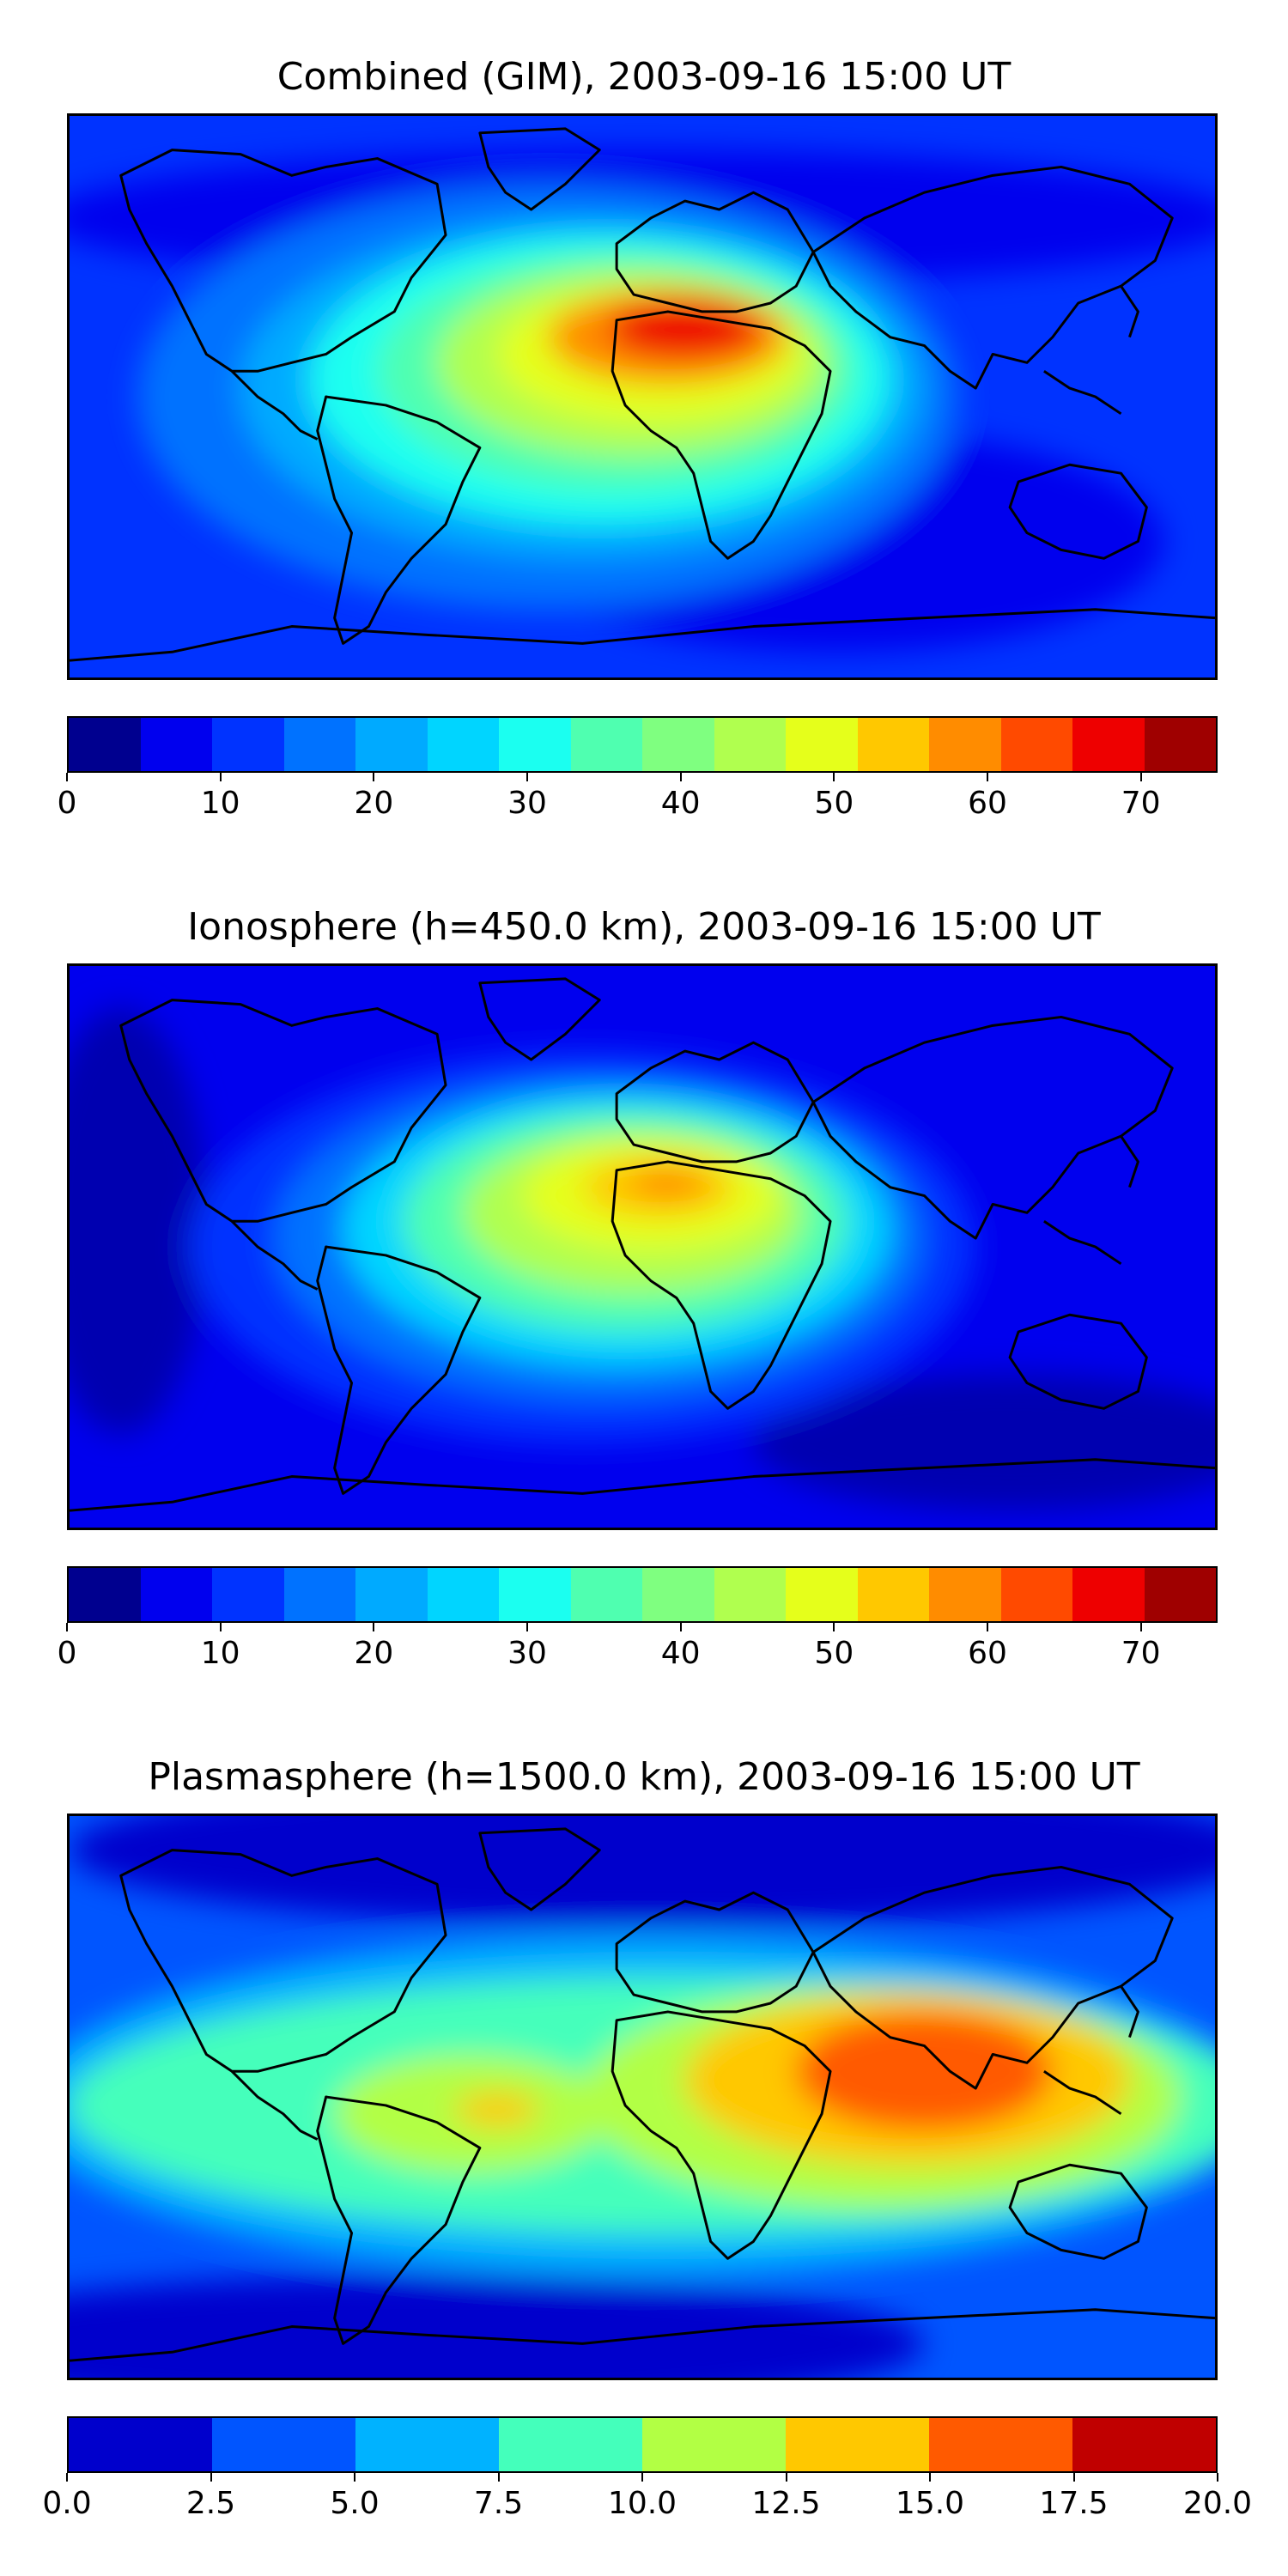 The height and width of the screenshot is (2576, 1288). I want to click on colorbar-tick-label: 10.0, so click(642, 2503).